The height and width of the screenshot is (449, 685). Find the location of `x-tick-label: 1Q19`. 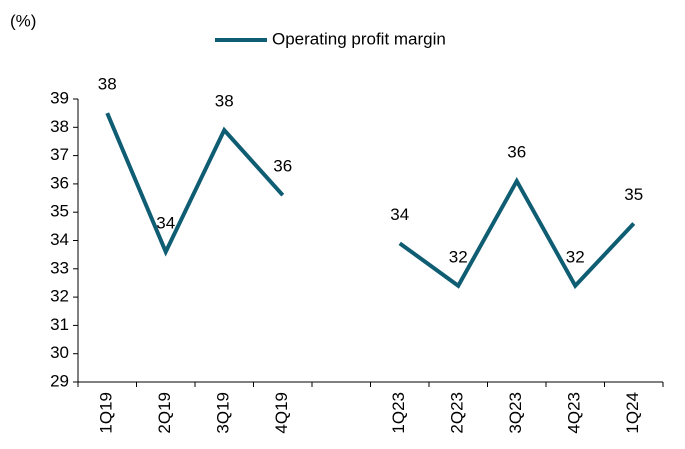

x-tick-label: 1Q19 is located at coordinates (106, 413).